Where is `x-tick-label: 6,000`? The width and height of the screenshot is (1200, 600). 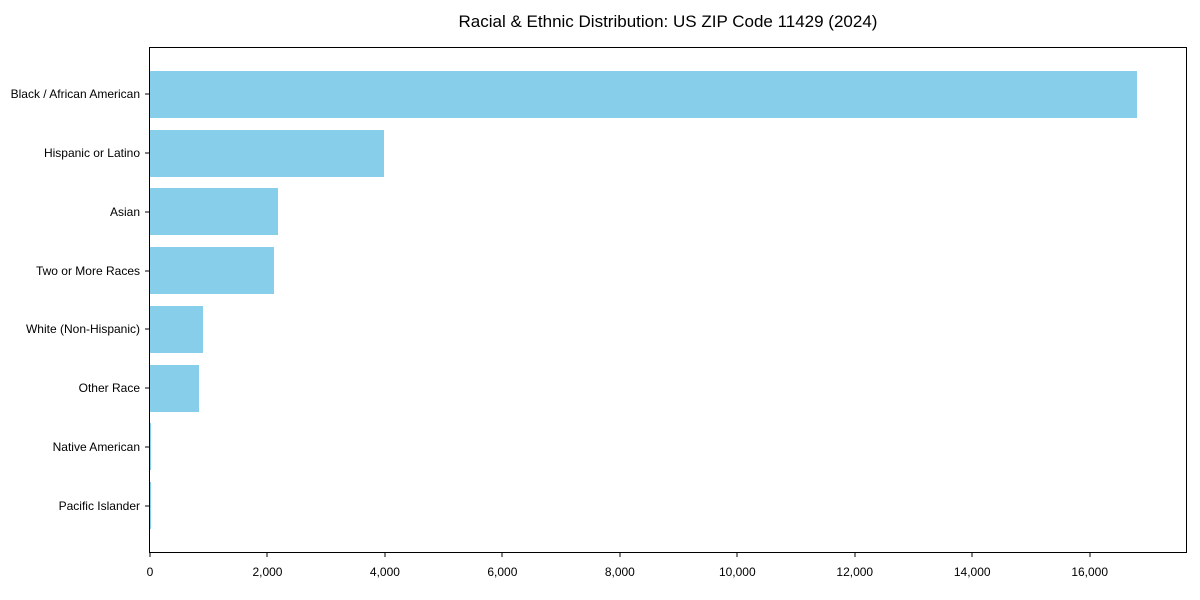
x-tick-label: 6,000 is located at coordinates (502, 572).